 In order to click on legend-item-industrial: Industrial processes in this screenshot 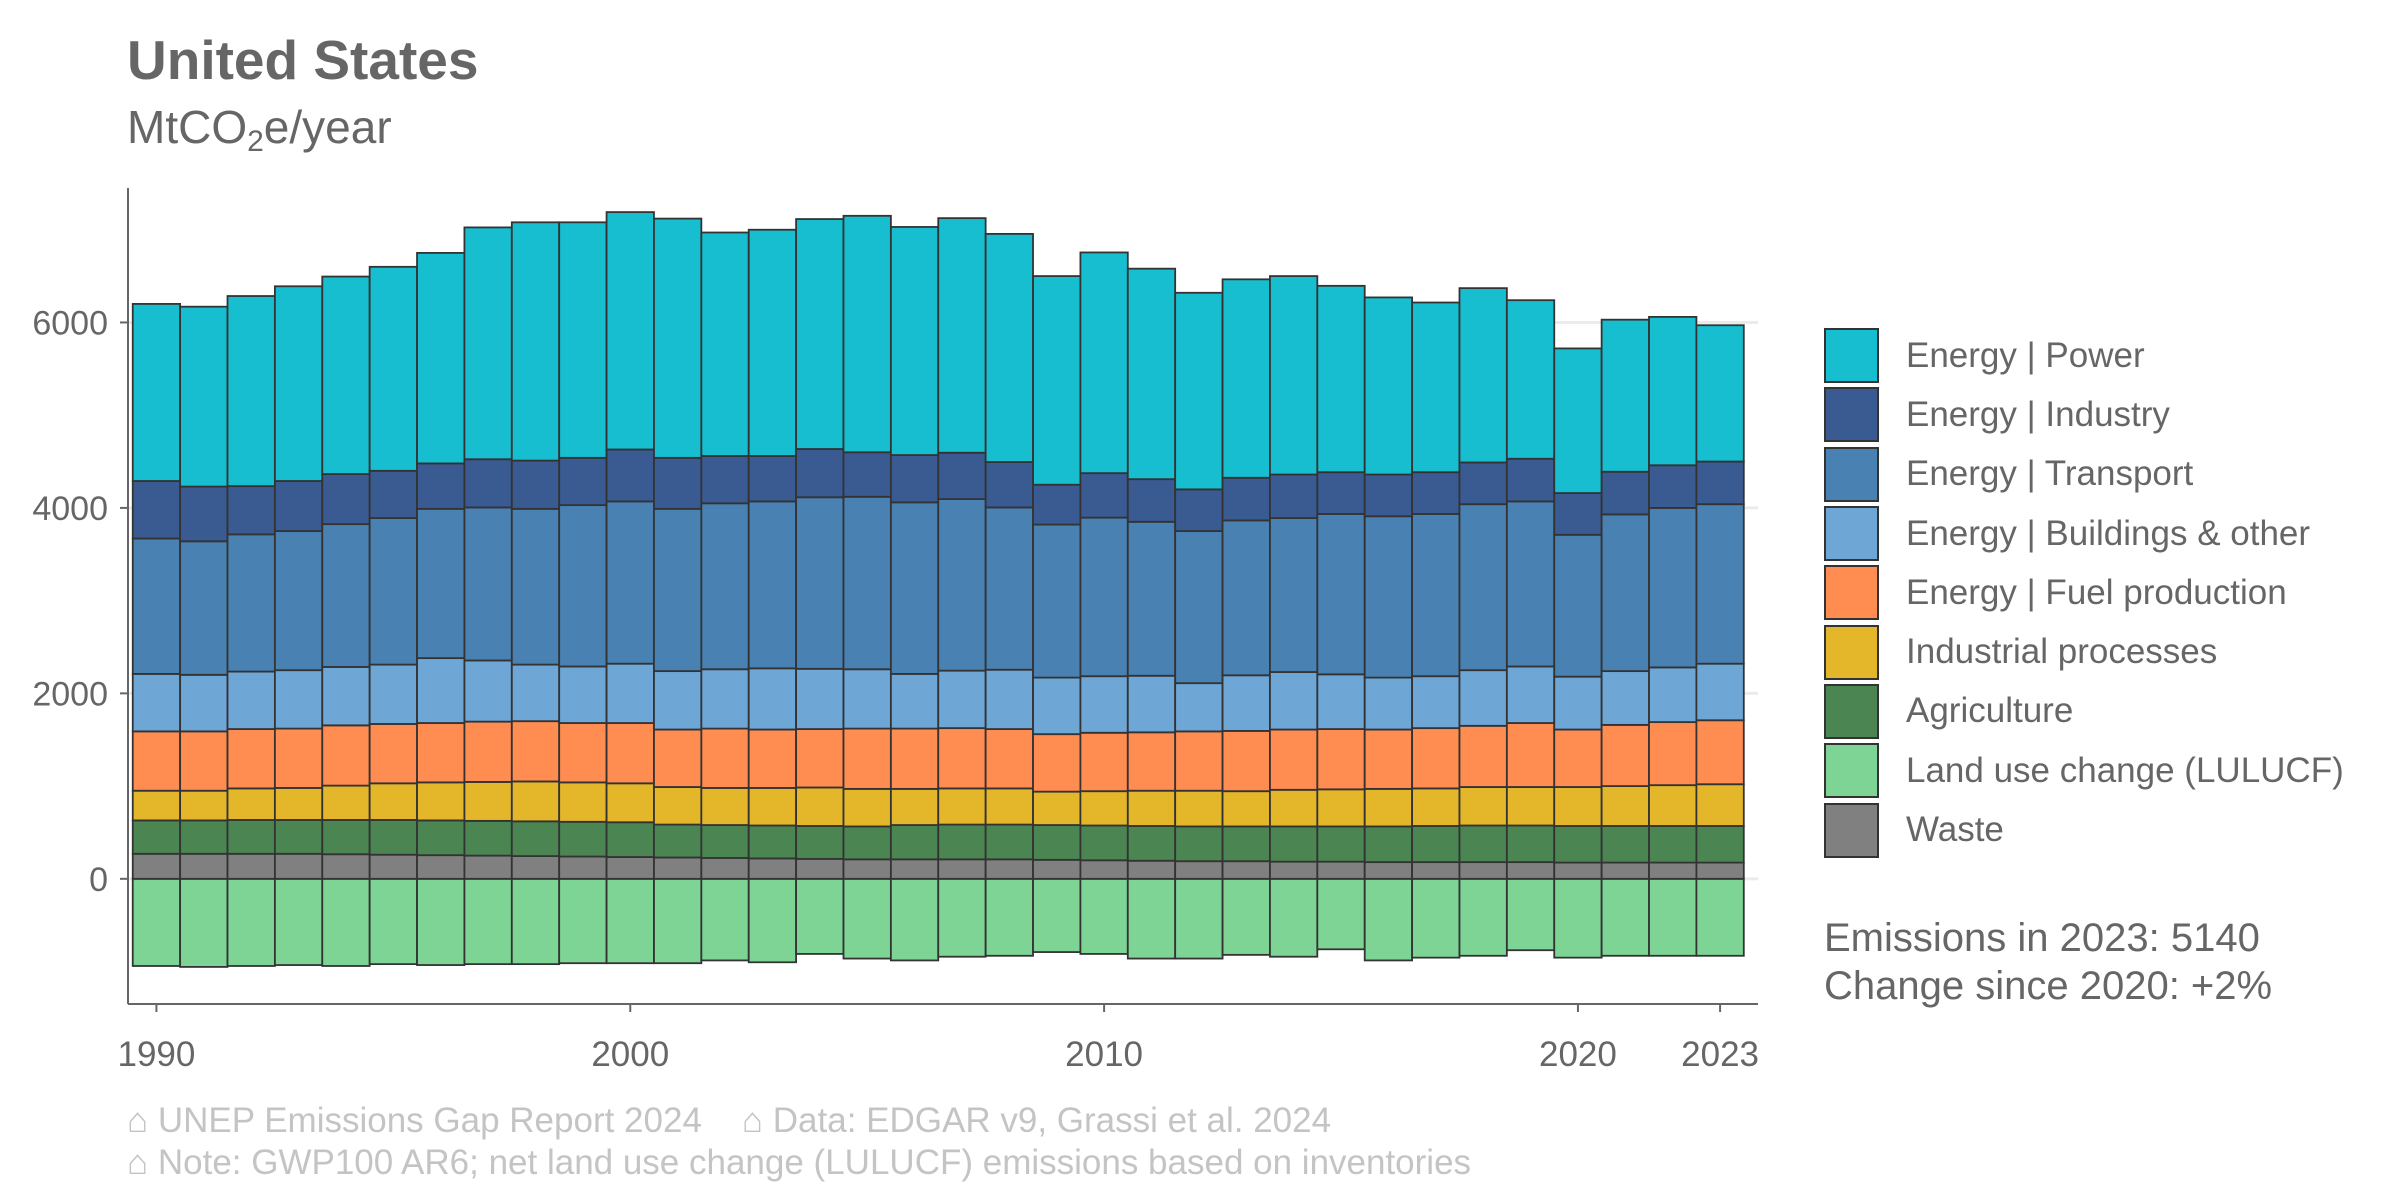, I will do `click(2084, 651)`.